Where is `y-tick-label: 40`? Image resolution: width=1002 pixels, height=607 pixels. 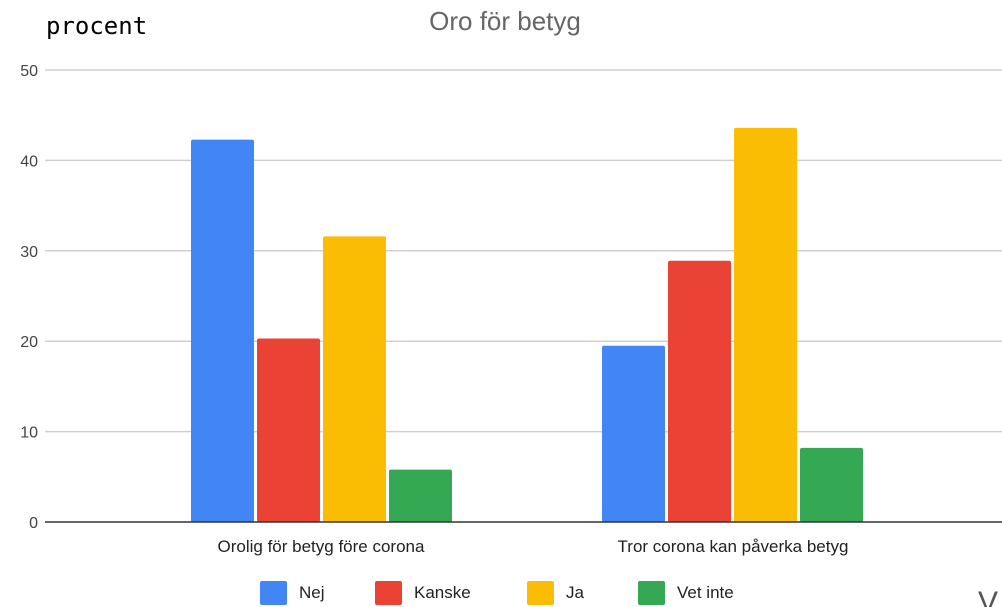 y-tick-label: 40 is located at coordinates (29, 161).